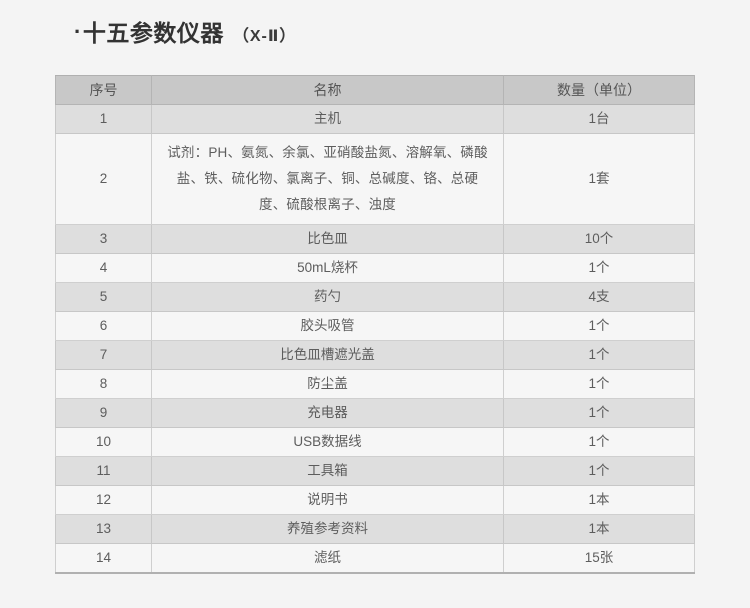 Image resolution: width=750 pixels, height=608 pixels. I want to click on table-row: 10 USB数据线 1个, so click(375, 442).